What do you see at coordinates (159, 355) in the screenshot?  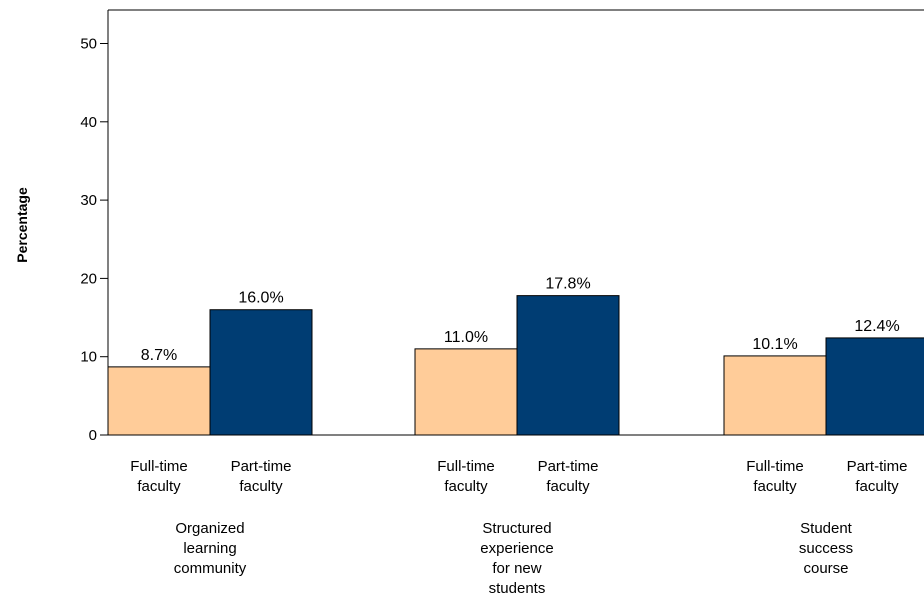 I see `bar-value-label: 8.7%` at bounding box center [159, 355].